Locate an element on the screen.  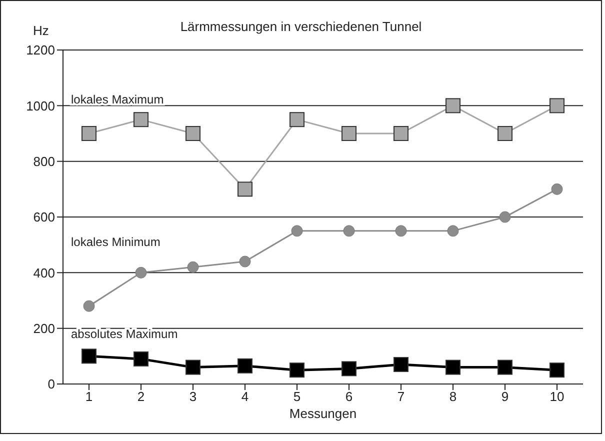
x-tick-label: 2 is located at coordinates (141, 396).